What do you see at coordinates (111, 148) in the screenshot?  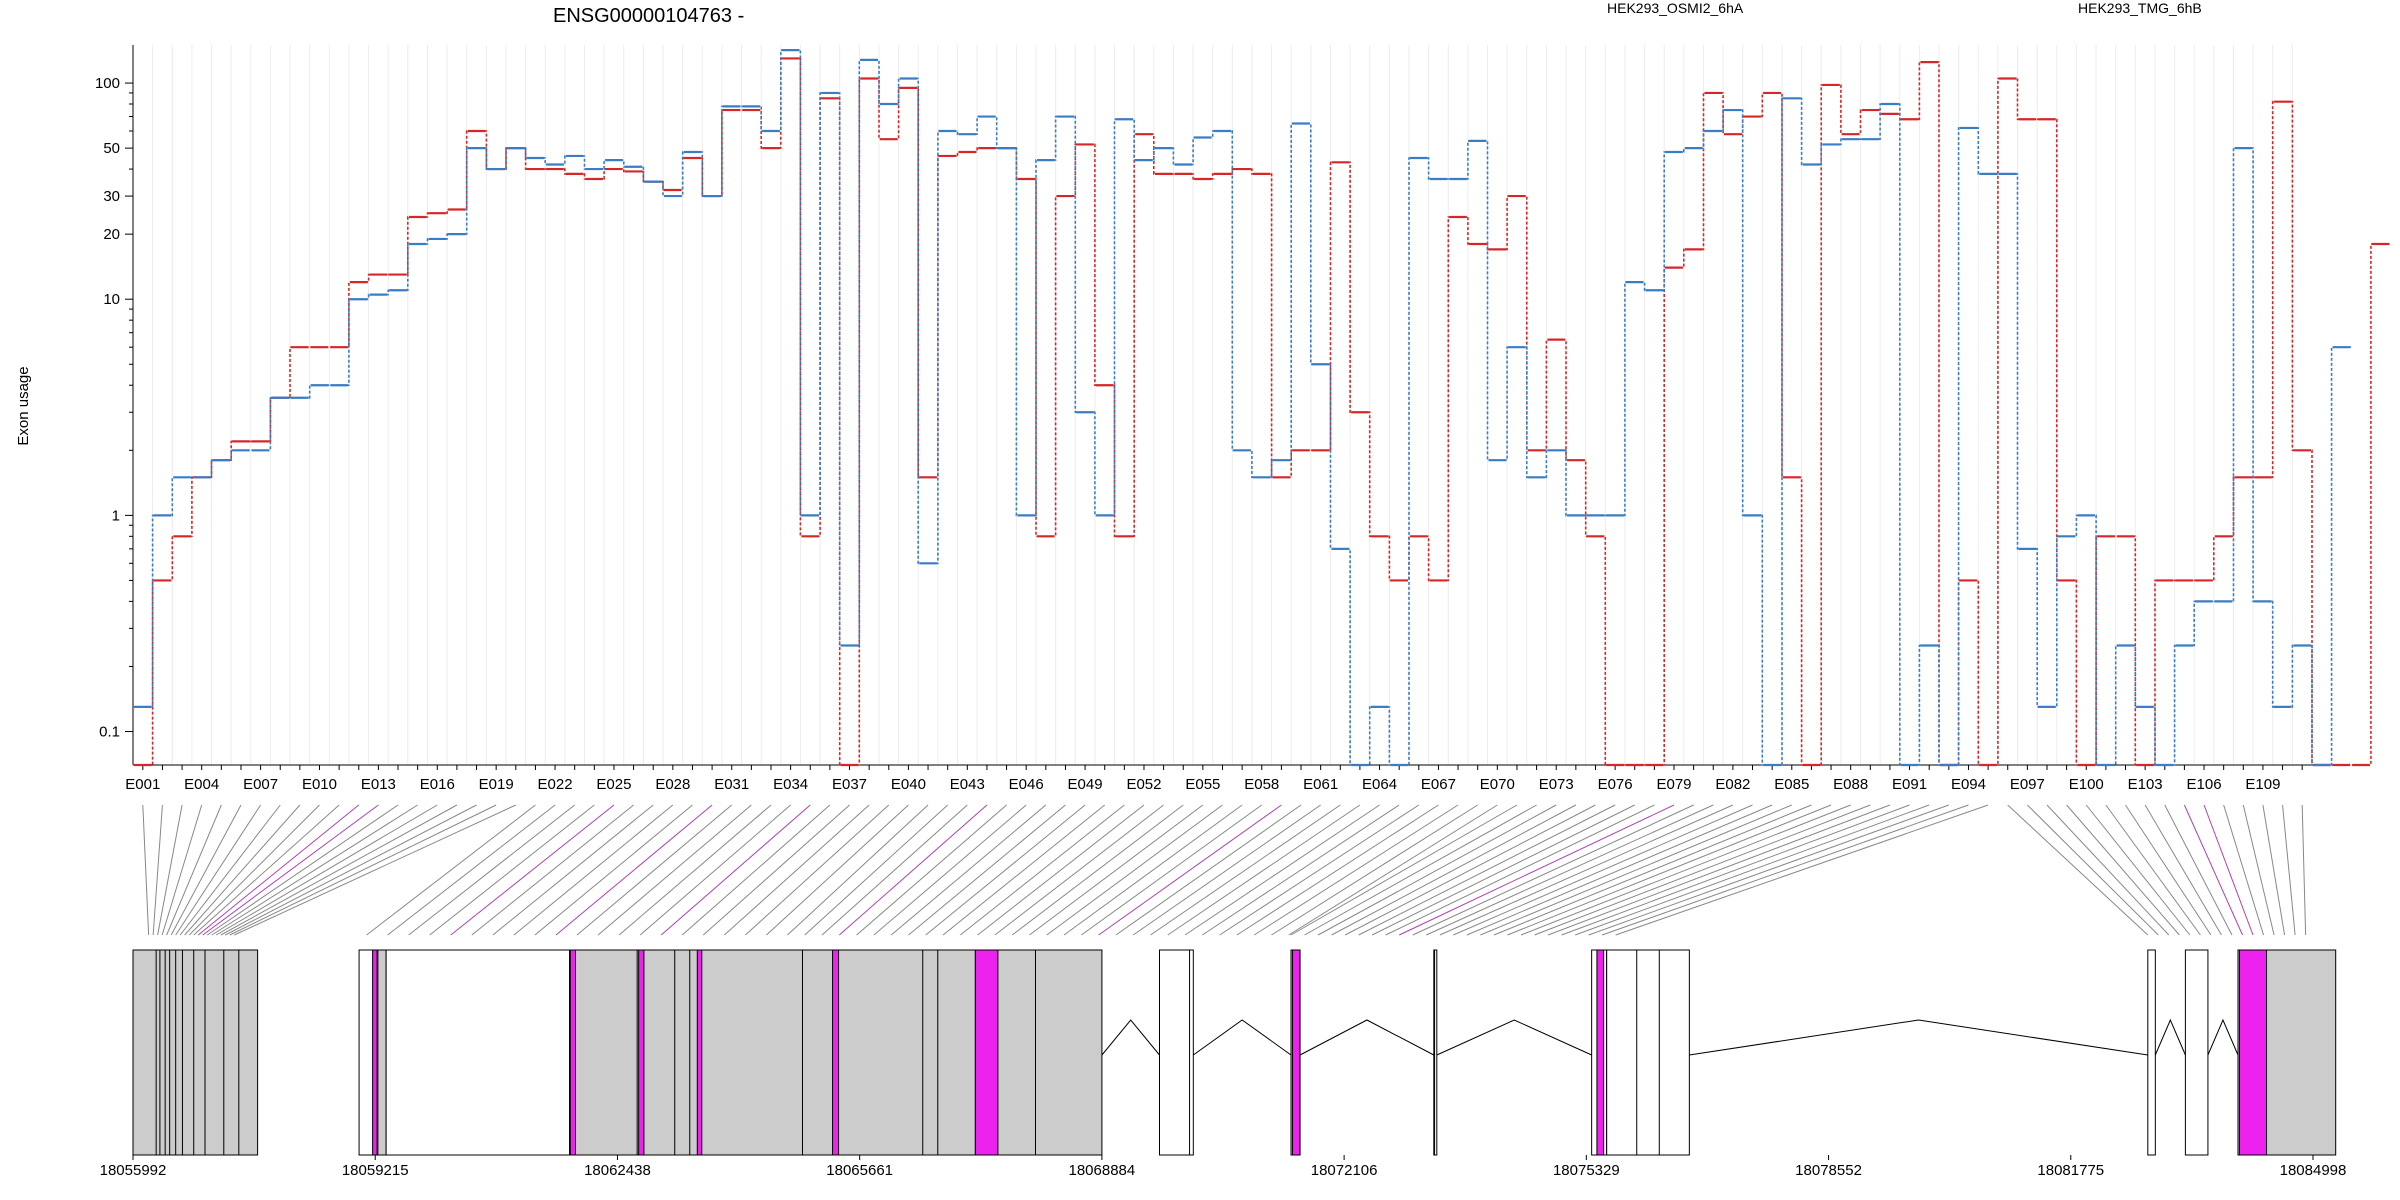 I see `y-tick-label: 50` at bounding box center [111, 148].